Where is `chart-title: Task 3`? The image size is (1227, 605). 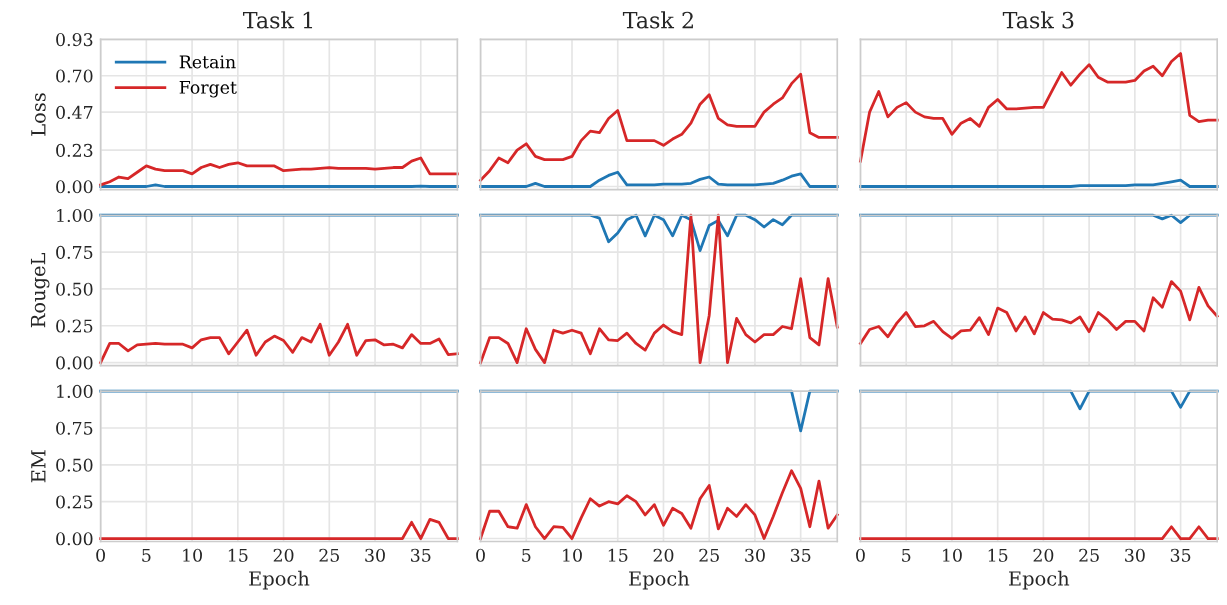 chart-title: Task 3 is located at coordinates (1038, 20).